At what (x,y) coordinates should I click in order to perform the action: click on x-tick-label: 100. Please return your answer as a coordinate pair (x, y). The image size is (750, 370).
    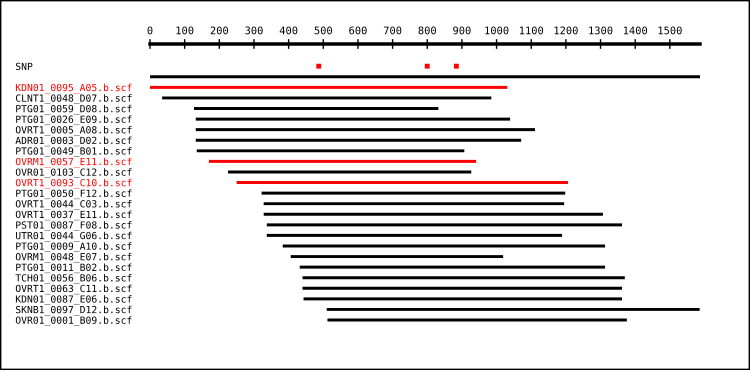
    Looking at the image, I should click on (185, 30).